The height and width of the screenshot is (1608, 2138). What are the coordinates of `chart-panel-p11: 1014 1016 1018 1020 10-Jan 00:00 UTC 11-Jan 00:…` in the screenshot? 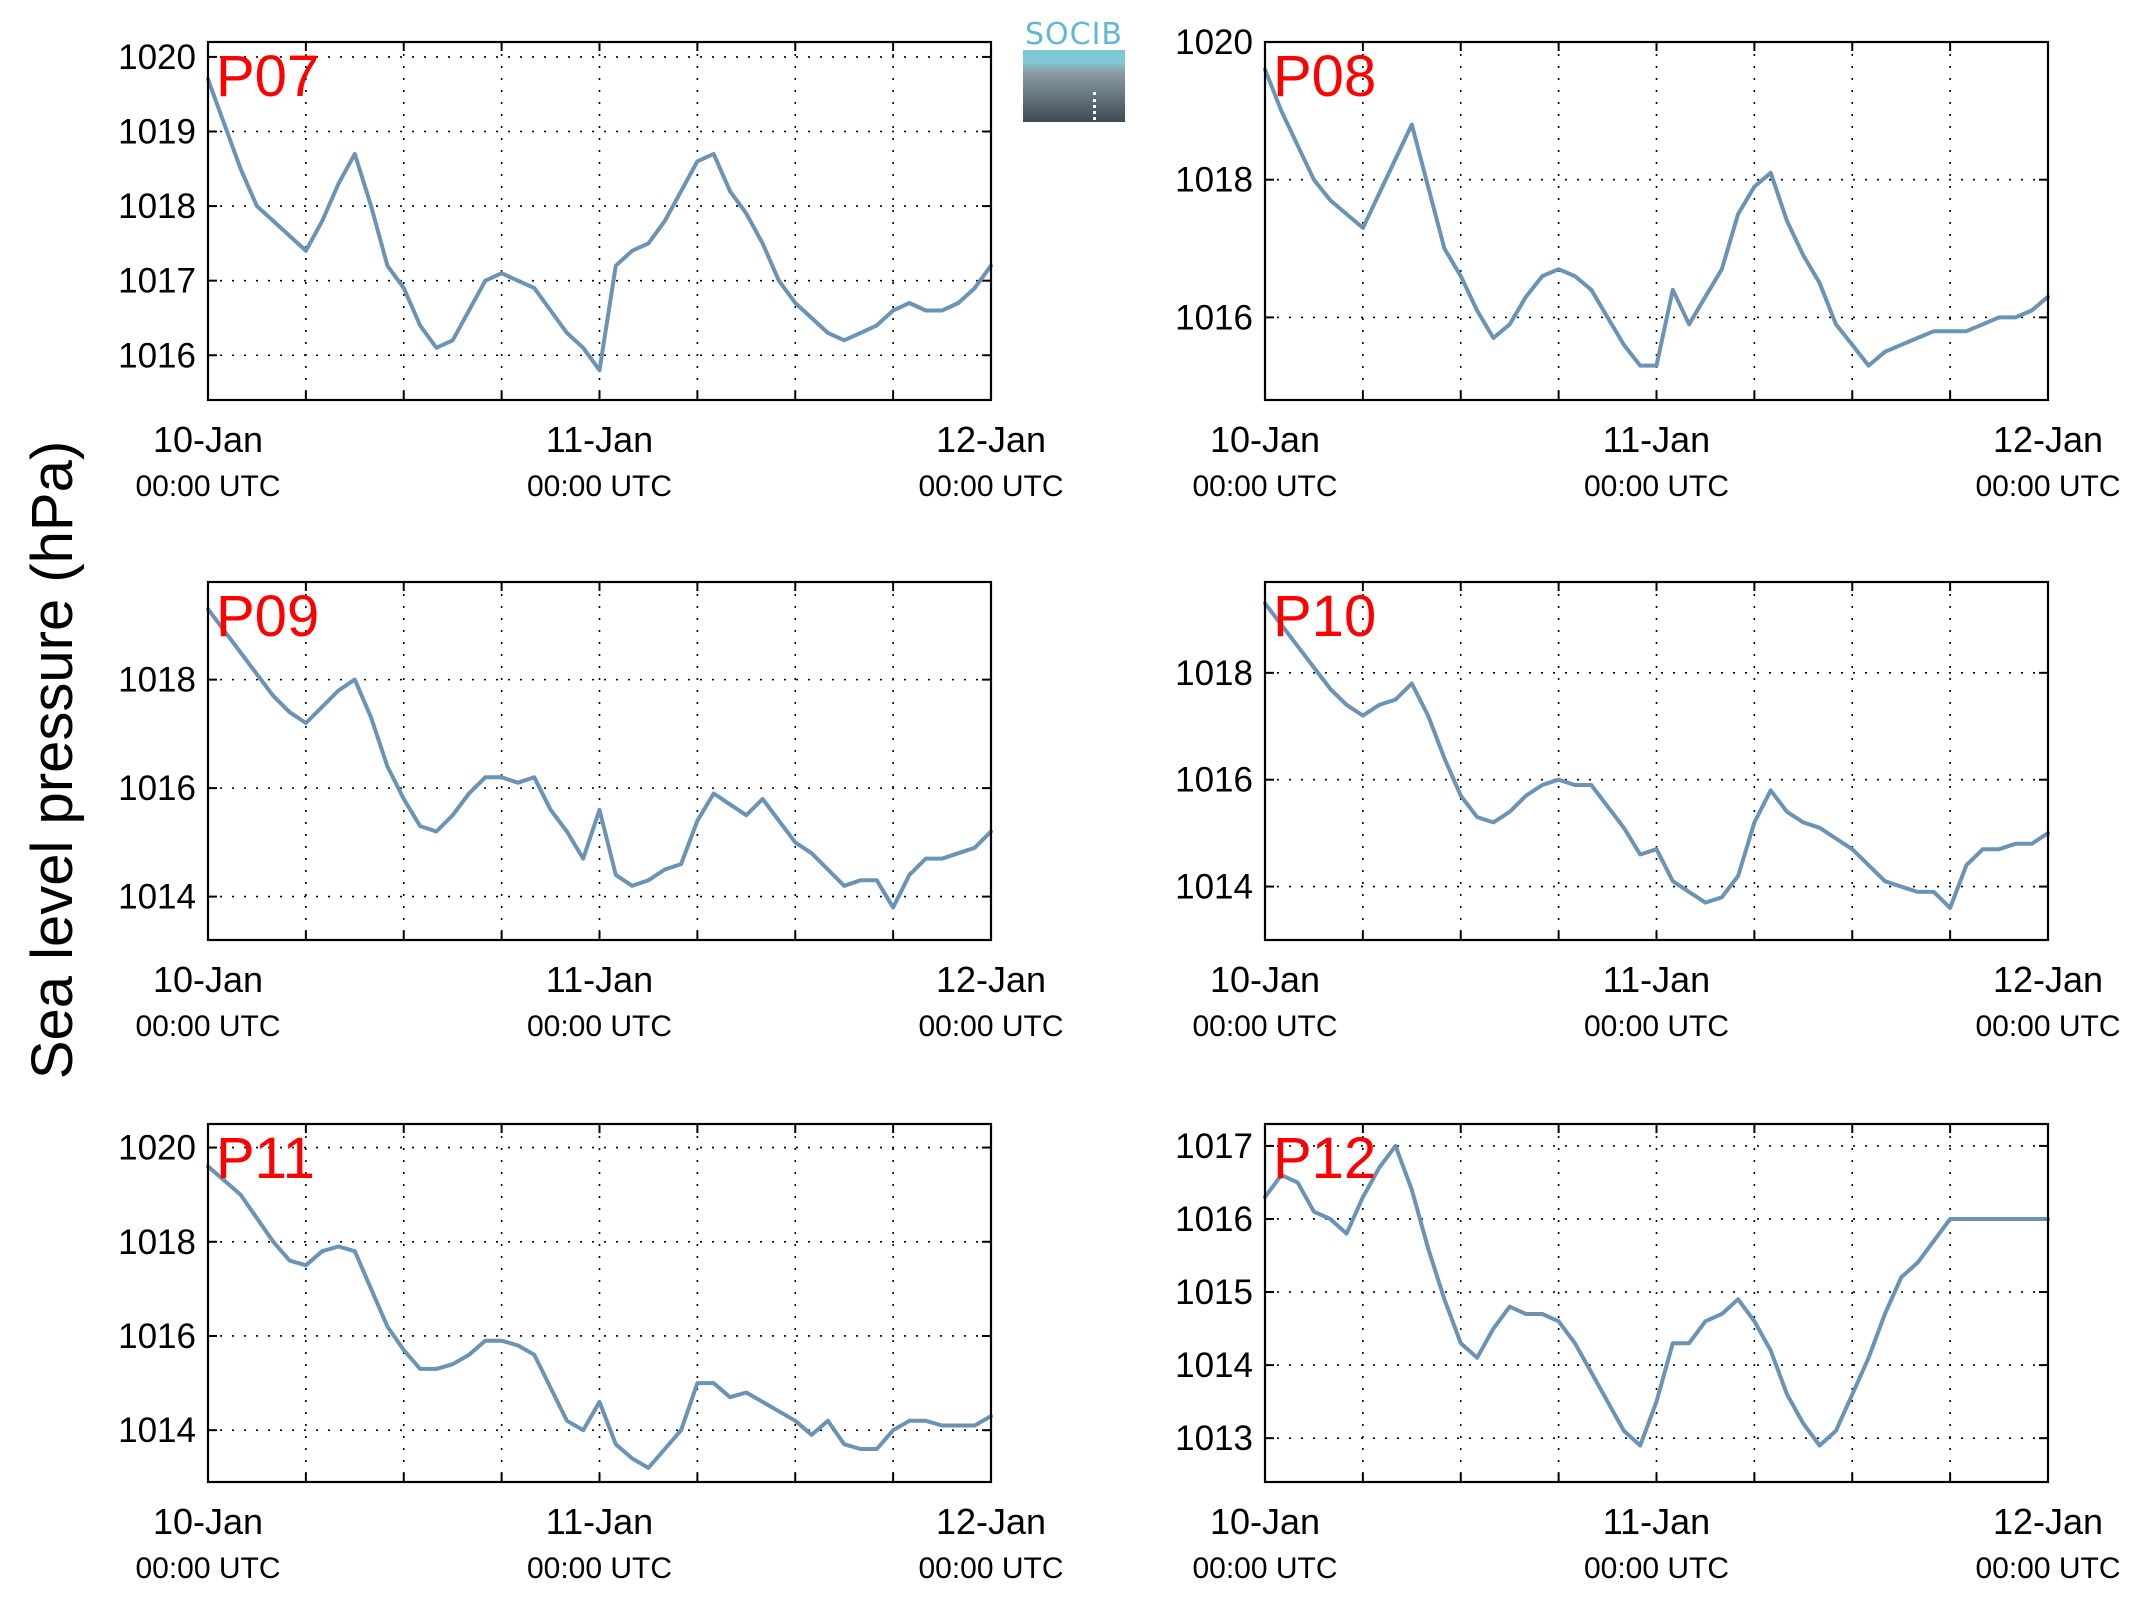 It's located at (591, 1353).